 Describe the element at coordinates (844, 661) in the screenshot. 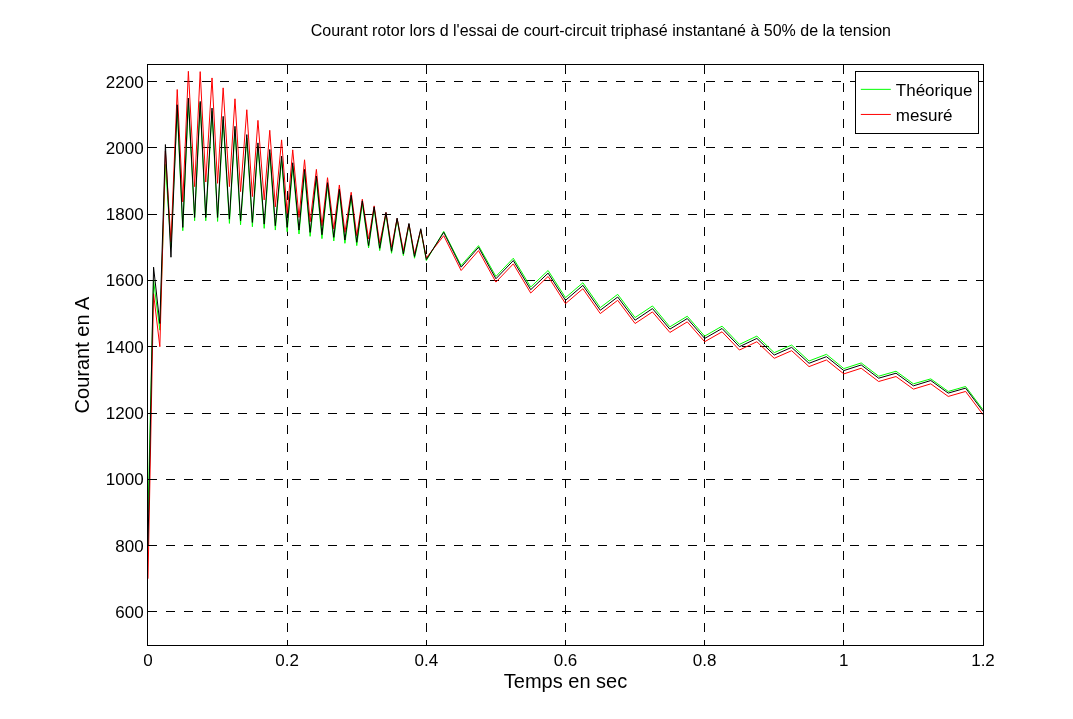

I see `x-tick-label: 1` at that location.